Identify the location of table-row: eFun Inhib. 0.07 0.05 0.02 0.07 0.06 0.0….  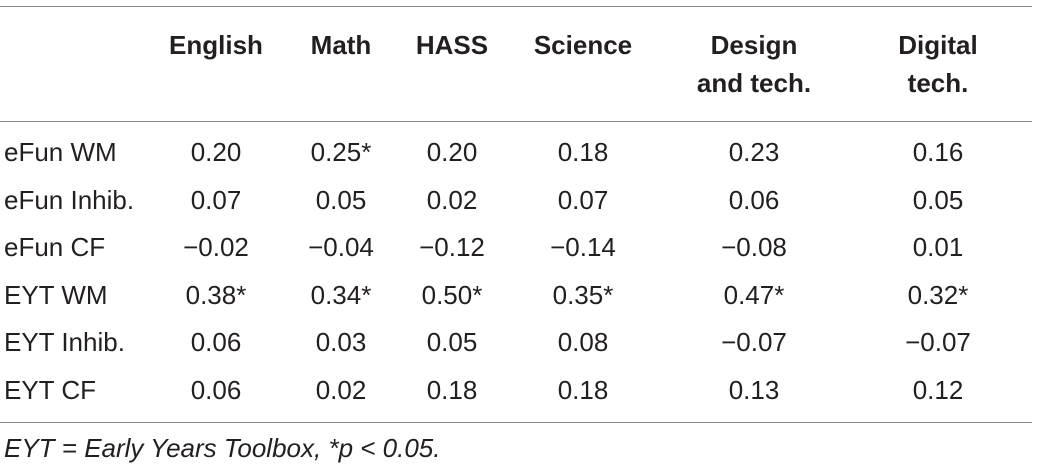
(516, 201).